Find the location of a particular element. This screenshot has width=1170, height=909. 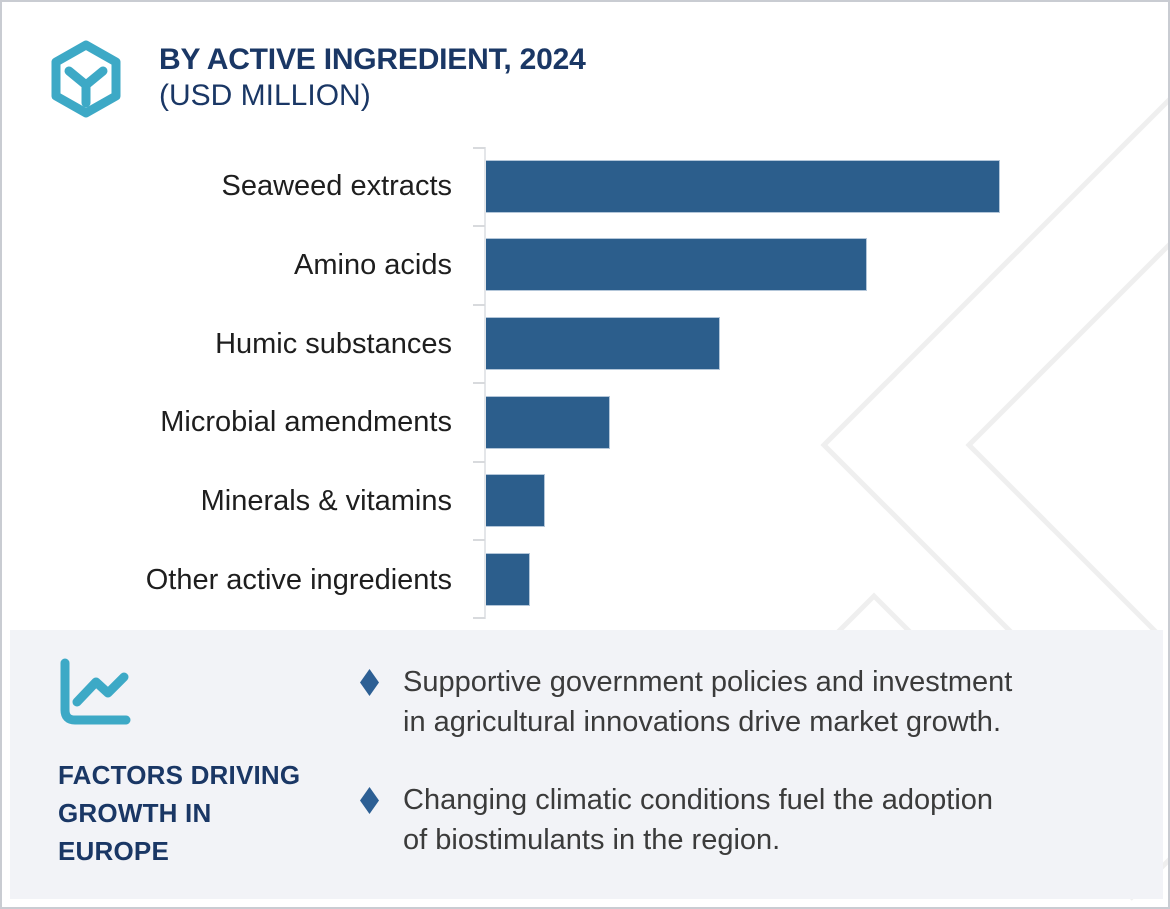

chart-title: BY ACTIVE INGREDIENT, 2024 is located at coordinates (372, 59).